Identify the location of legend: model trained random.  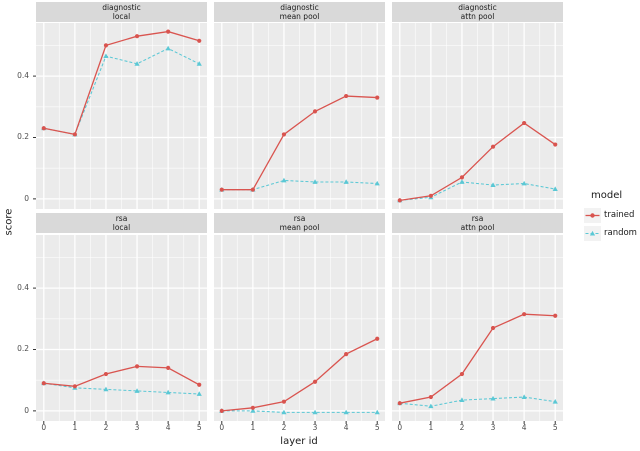
(610, 216).